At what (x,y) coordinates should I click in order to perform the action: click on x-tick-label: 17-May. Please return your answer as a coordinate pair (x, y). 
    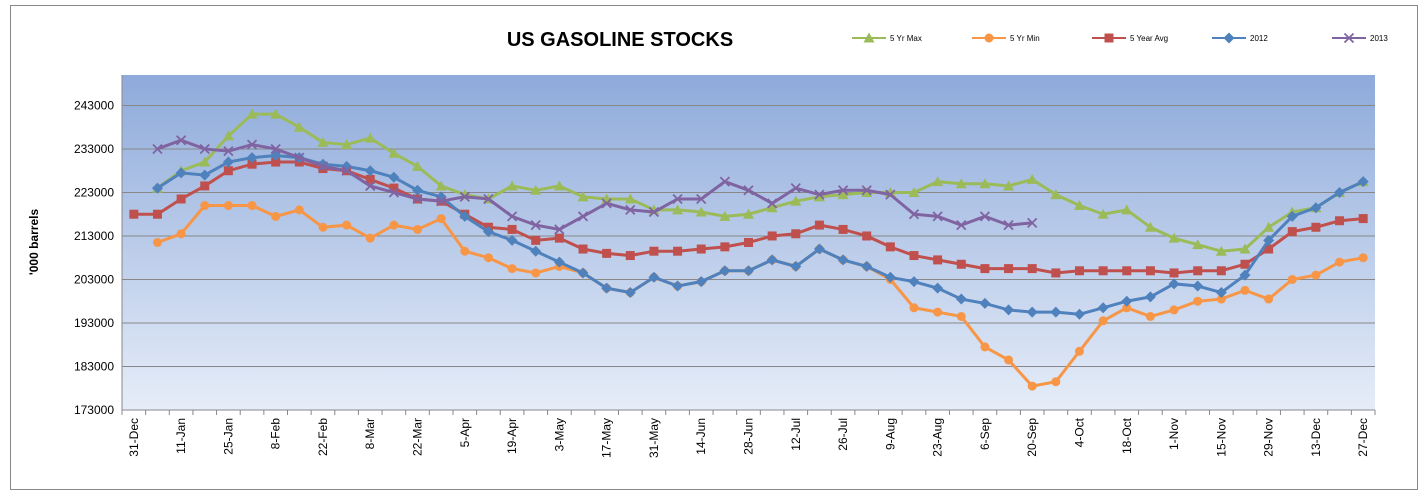
    Looking at the image, I should click on (607, 438).